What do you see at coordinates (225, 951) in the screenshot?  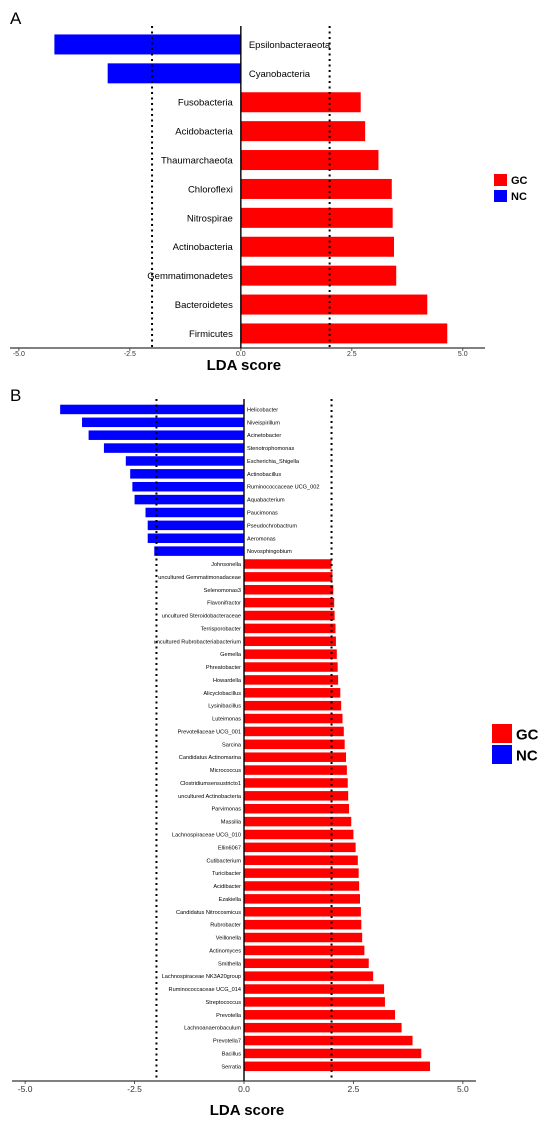 I see `category-label: Actinomyces` at bounding box center [225, 951].